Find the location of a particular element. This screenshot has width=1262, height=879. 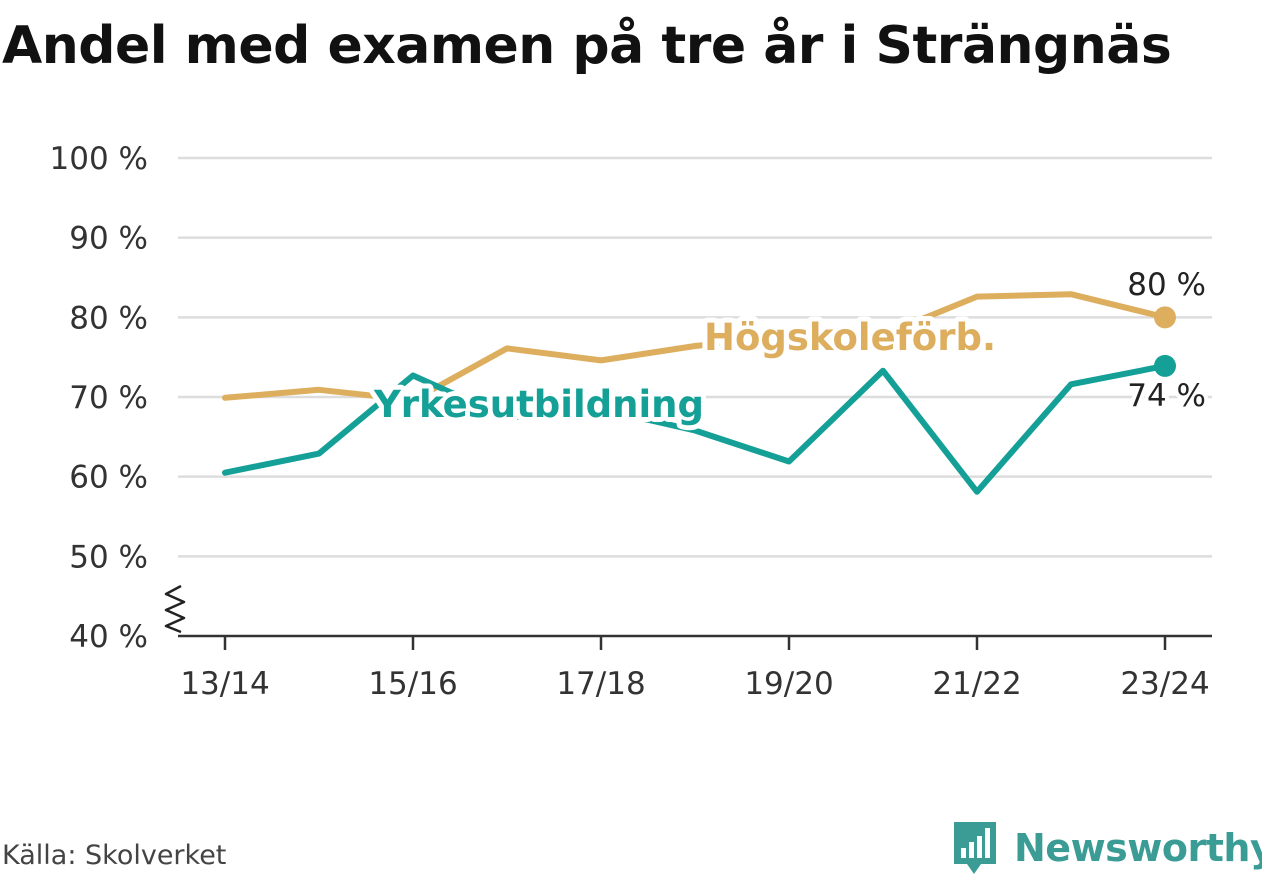

y-tick-label: 60 % is located at coordinates (108, 478).